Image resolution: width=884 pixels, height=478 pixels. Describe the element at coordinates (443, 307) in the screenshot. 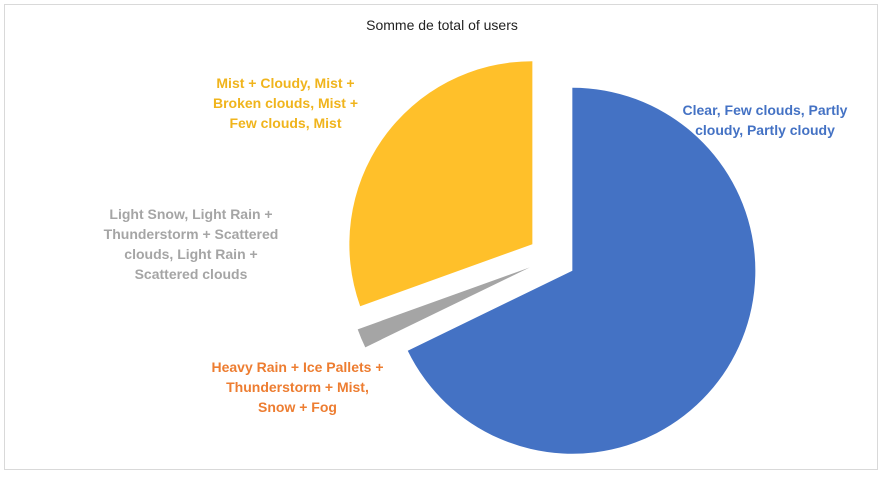

I see `slice-light-snow` at that location.